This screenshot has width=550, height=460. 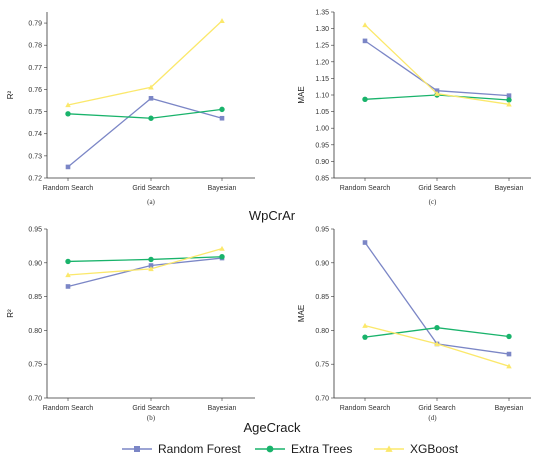 What do you see at coordinates (35, 90) in the screenshot?
I see `y-tick-label: 0.76` at bounding box center [35, 90].